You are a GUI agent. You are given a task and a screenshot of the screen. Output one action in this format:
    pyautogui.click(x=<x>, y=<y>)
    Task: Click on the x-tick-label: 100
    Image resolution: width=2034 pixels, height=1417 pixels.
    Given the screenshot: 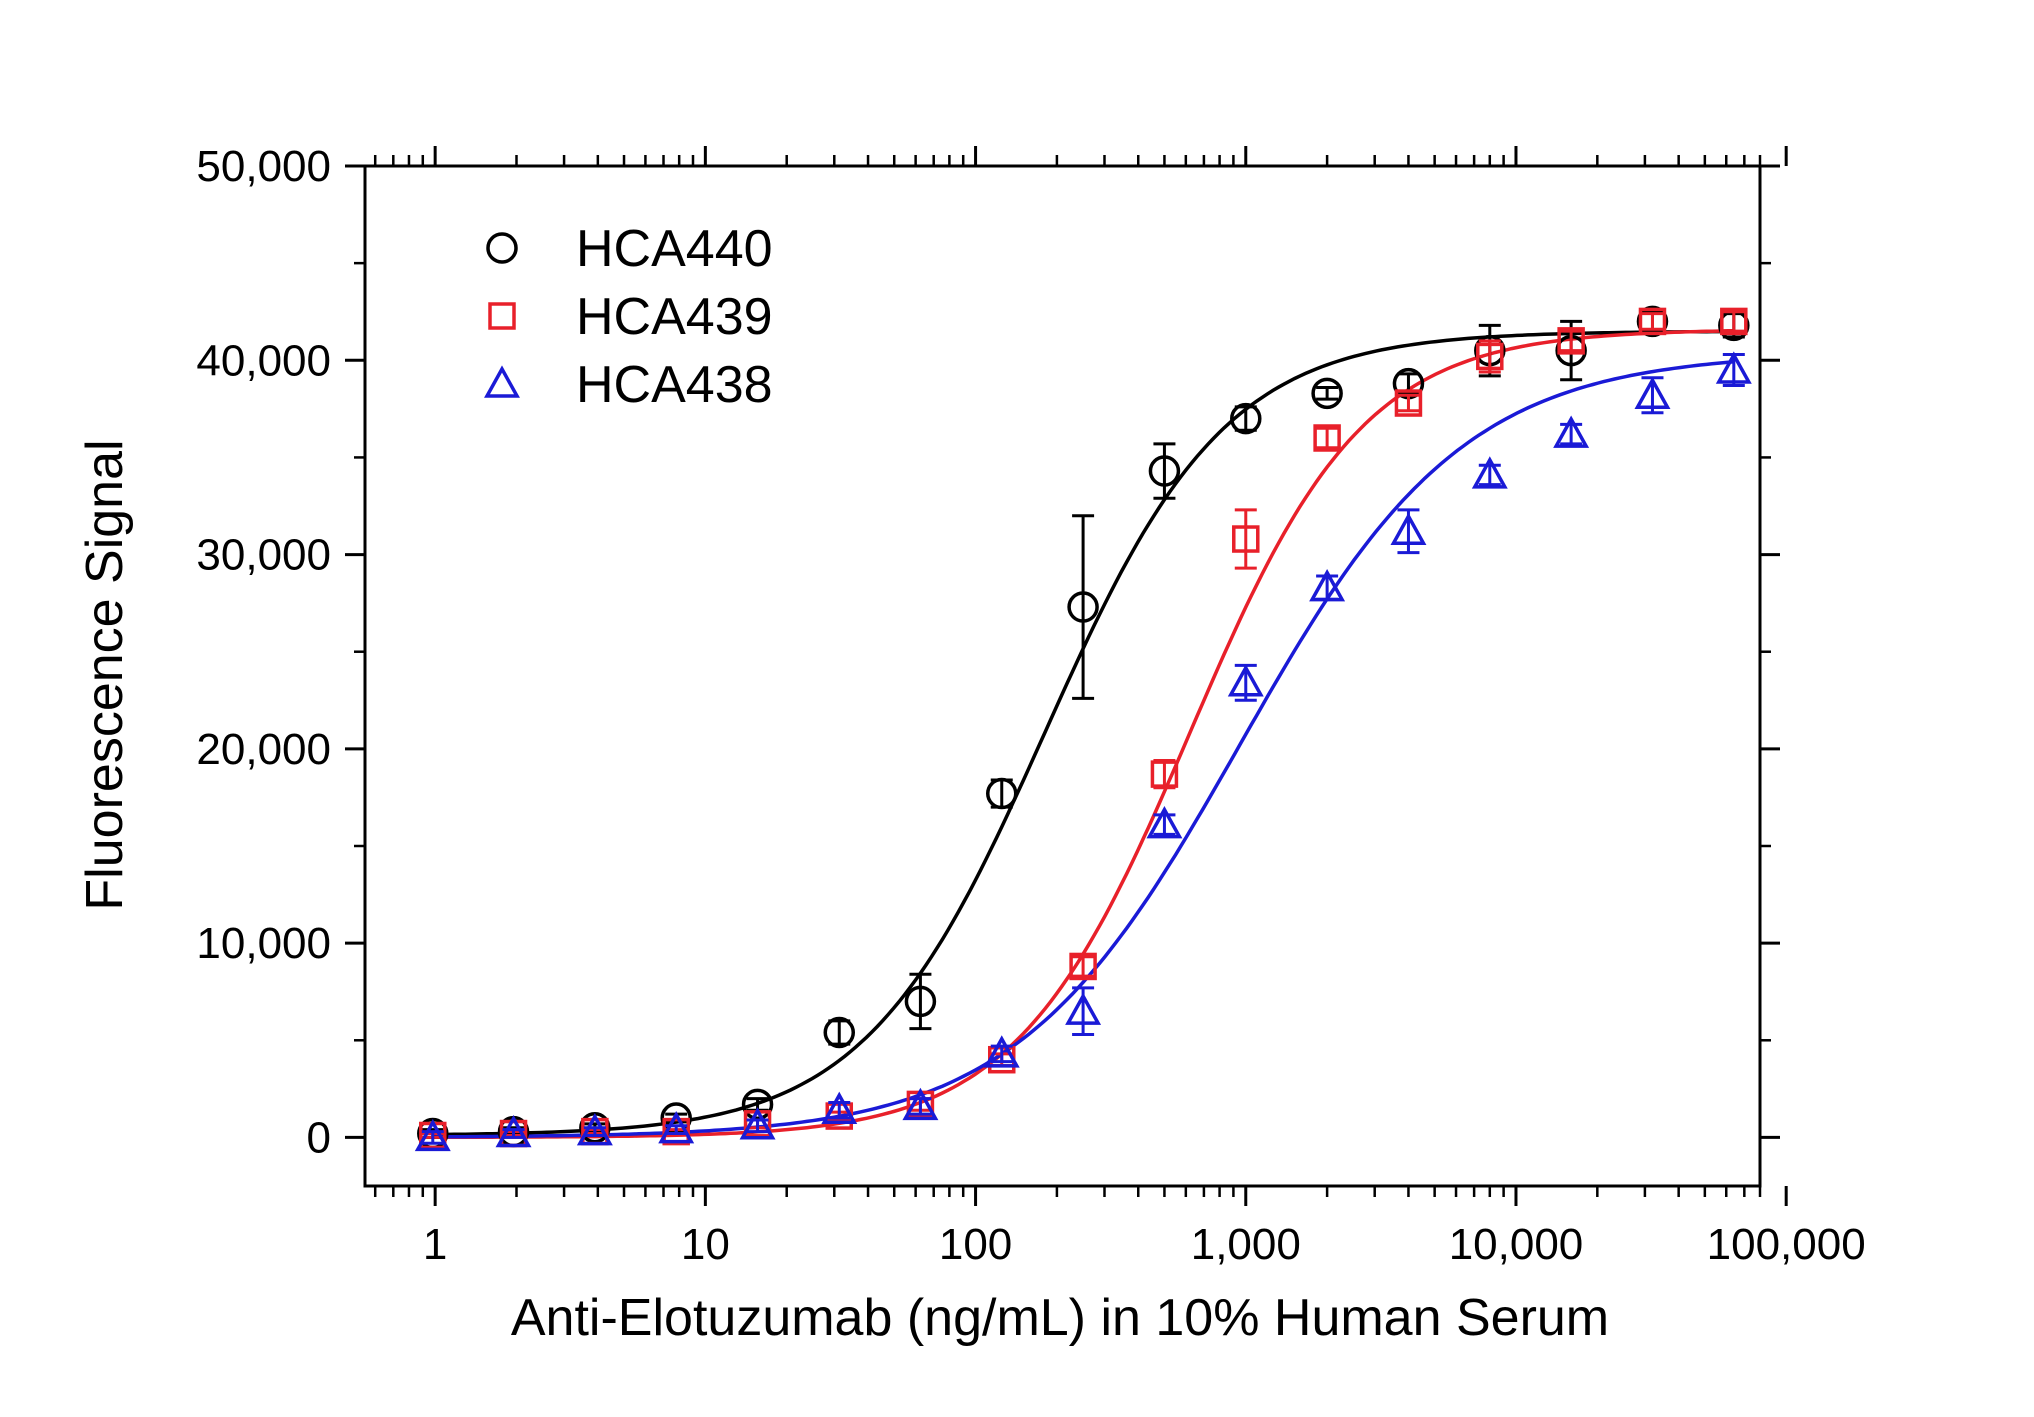 What is the action you would take?
    pyautogui.click(x=975, y=1244)
    